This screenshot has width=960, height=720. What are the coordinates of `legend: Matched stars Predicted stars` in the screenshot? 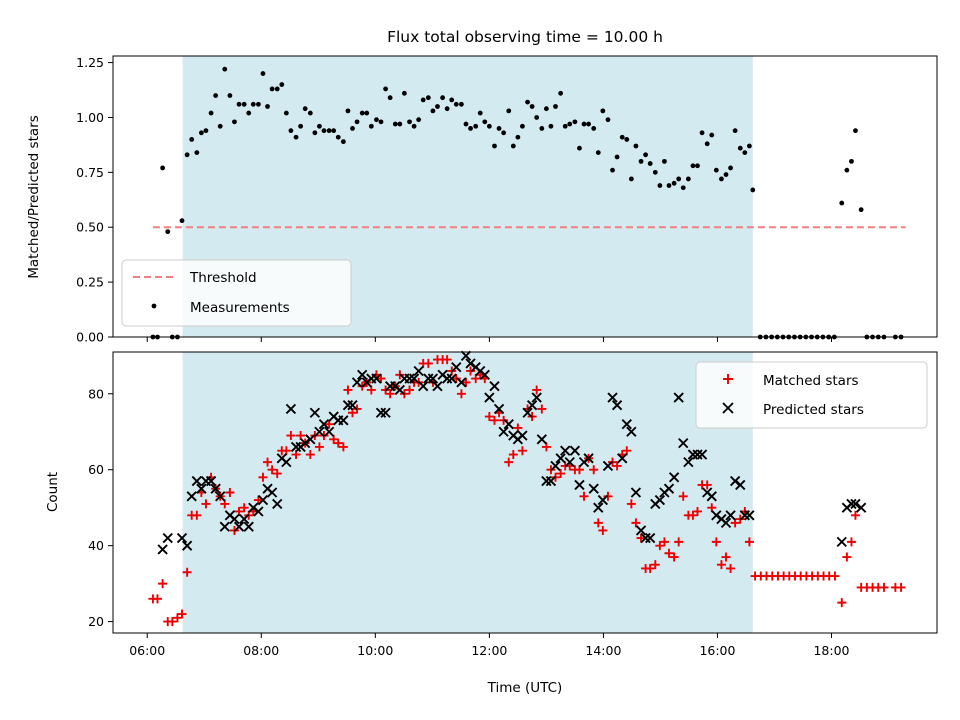 It's located at (811, 395).